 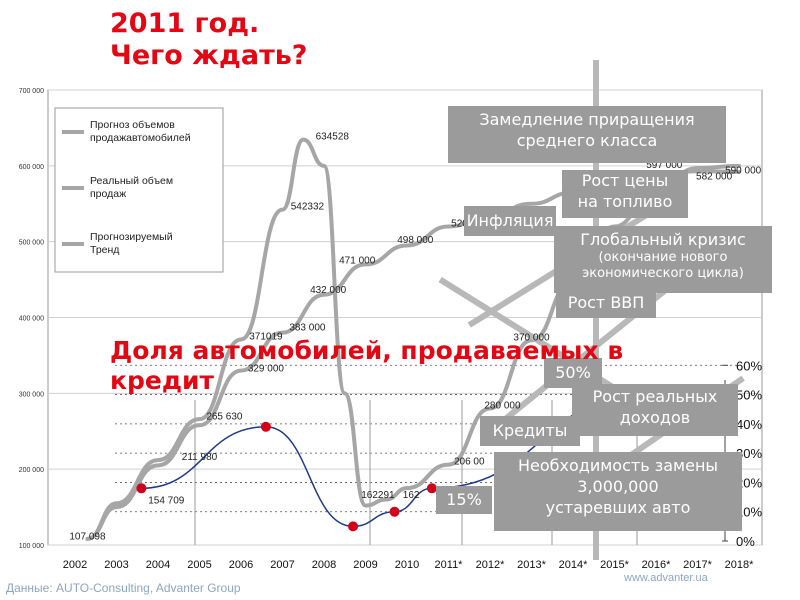 I want to click on factor-fuel-box: Рост цены на топливо, so click(x=625, y=194).